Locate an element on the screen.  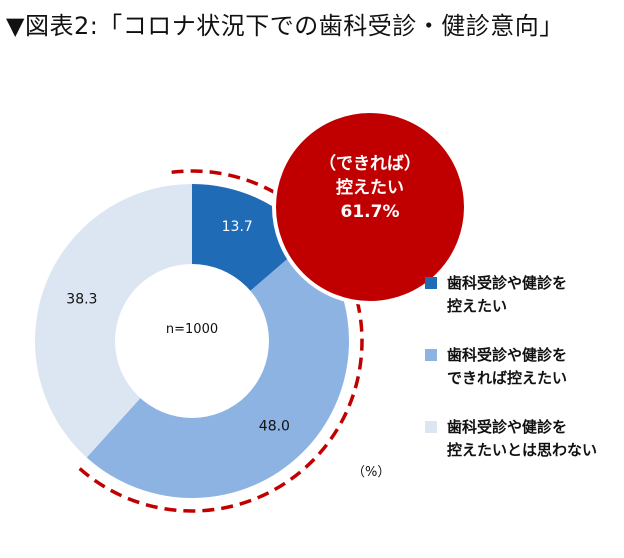
callout-bubble is located at coordinates (370, 207).